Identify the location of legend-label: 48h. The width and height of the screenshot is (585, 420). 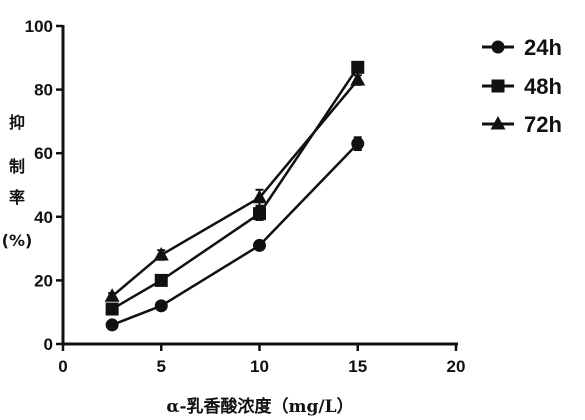
(543, 86).